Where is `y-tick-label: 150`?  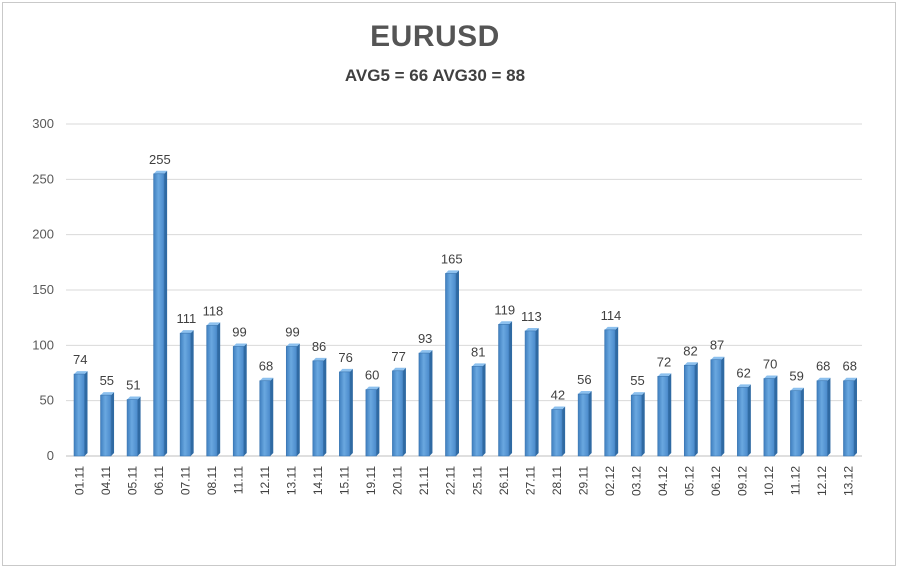
y-tick-label: 150 is located at coordinates (43, 289).